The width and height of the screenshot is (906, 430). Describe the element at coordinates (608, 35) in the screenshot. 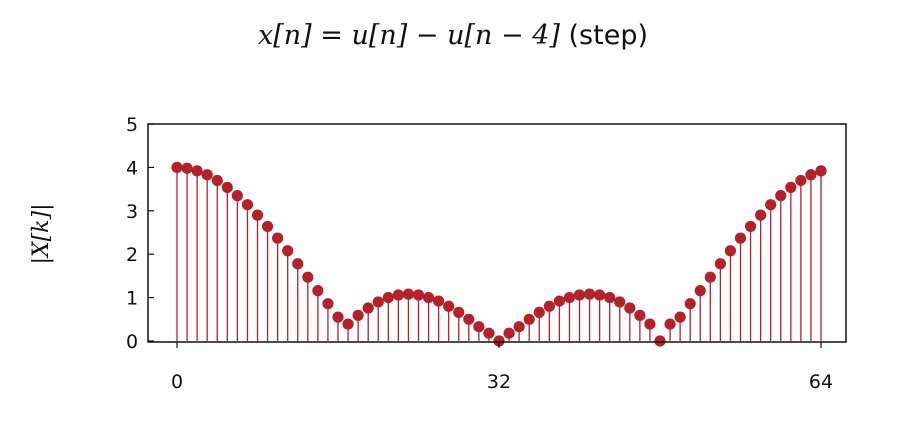

I see `chart-title-note: (step)` at that location.